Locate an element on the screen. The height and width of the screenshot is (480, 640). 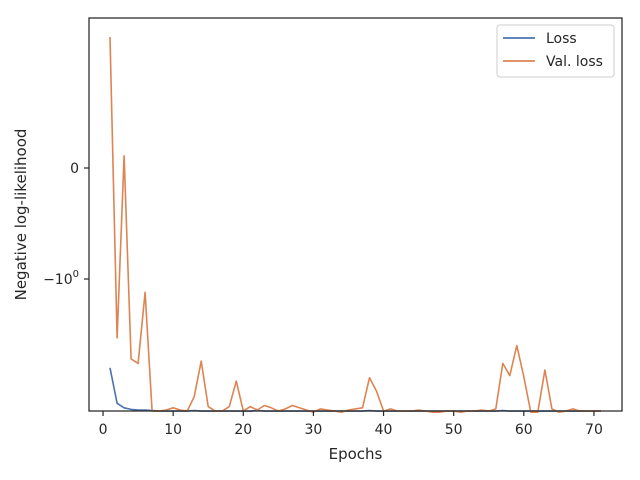
y-axis-label: Negative log-likelihood is located at coordinates (21, 215).